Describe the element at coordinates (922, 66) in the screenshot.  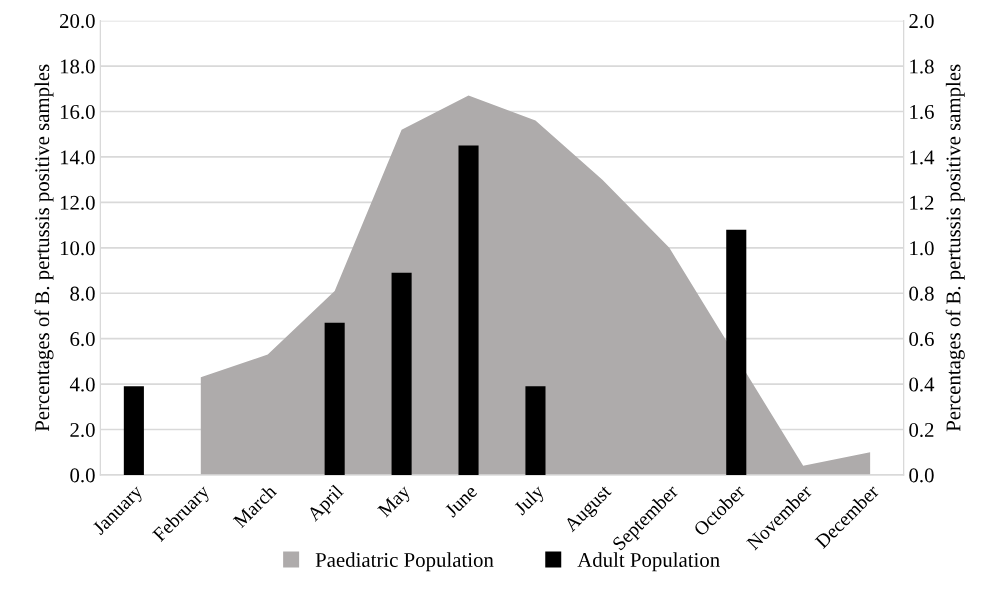
I see `y2-tick-label: 1.8` at that location.